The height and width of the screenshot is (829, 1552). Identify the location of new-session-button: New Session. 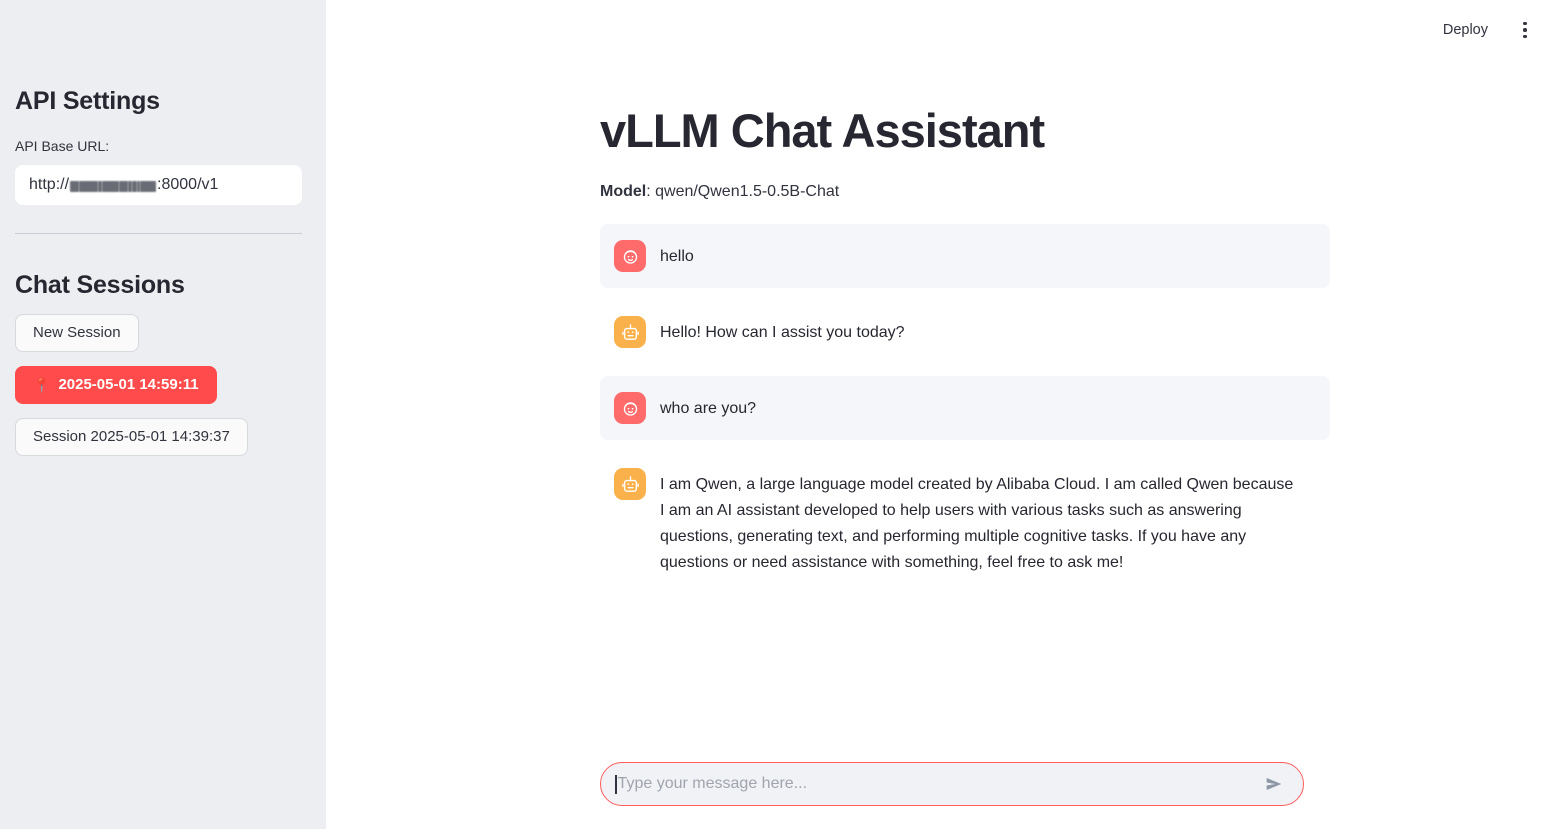
(77, 332).